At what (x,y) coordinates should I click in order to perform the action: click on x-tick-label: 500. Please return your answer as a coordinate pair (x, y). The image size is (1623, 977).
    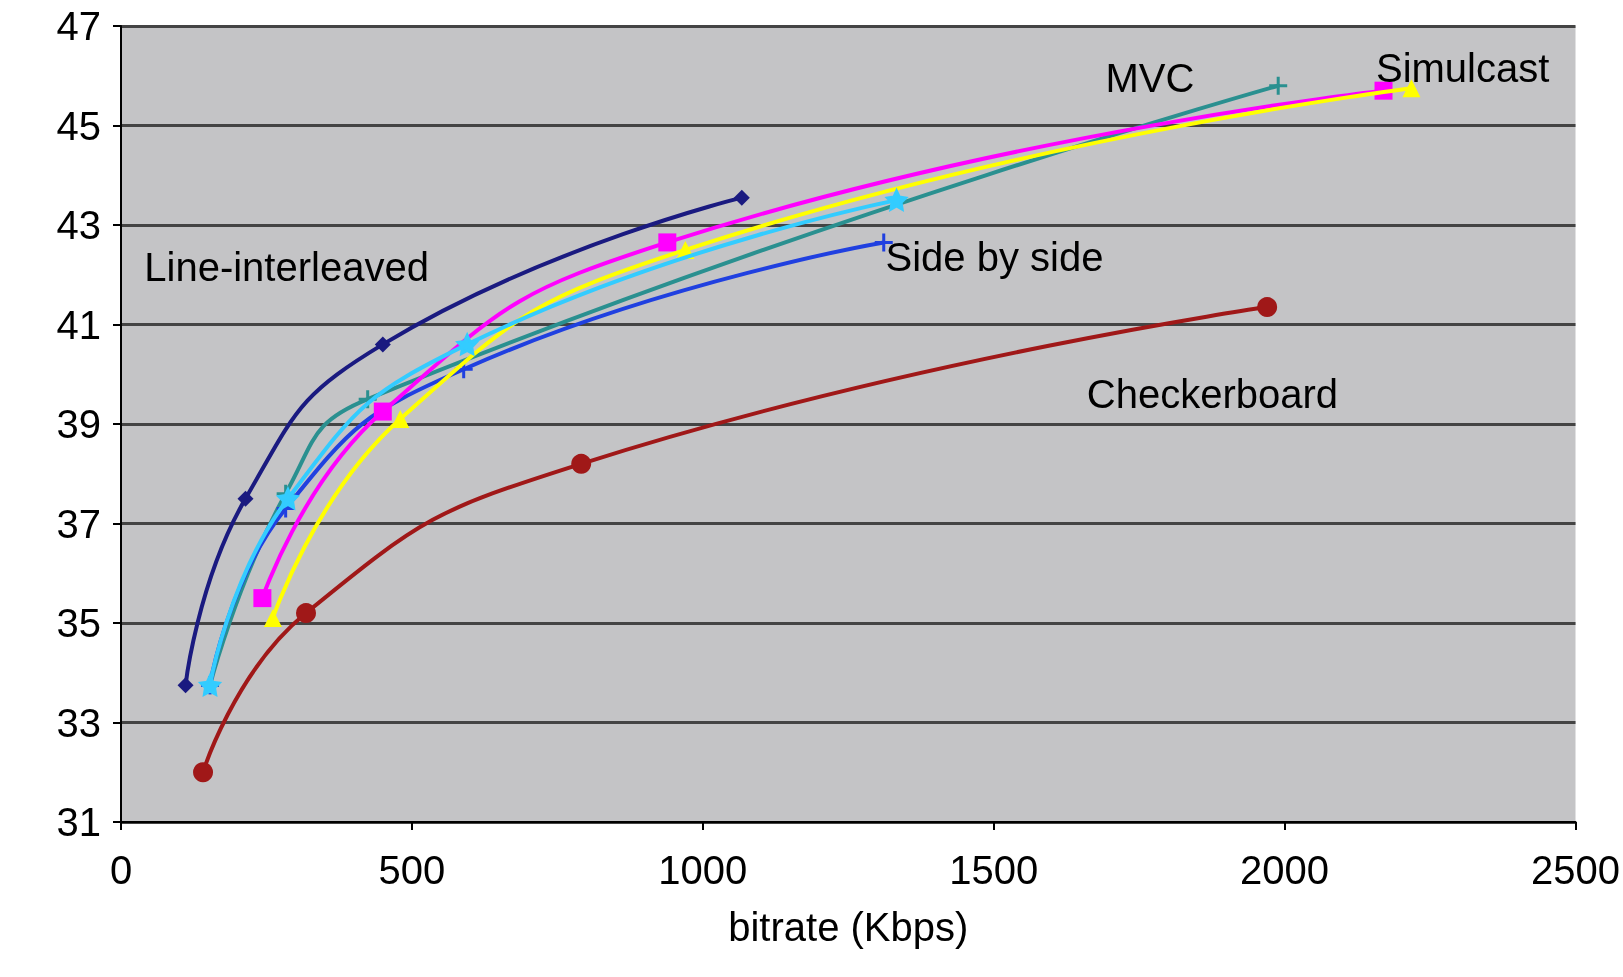
    Looking at the image, I should click on (412, 870).